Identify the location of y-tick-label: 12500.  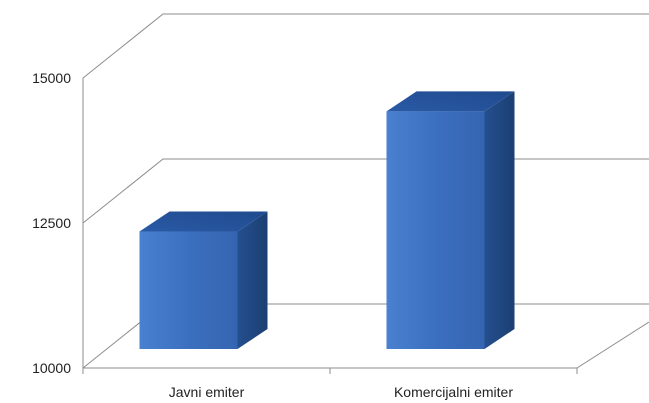
(51, 223).